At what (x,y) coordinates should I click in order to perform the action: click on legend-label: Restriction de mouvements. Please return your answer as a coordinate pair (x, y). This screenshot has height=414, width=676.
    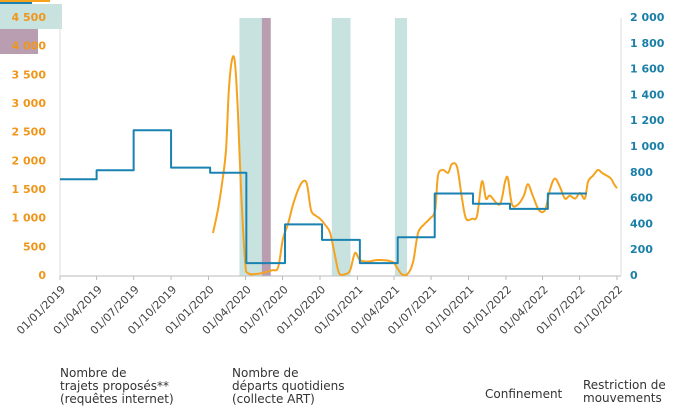
    Looking at the image, I should click on (624, 391).